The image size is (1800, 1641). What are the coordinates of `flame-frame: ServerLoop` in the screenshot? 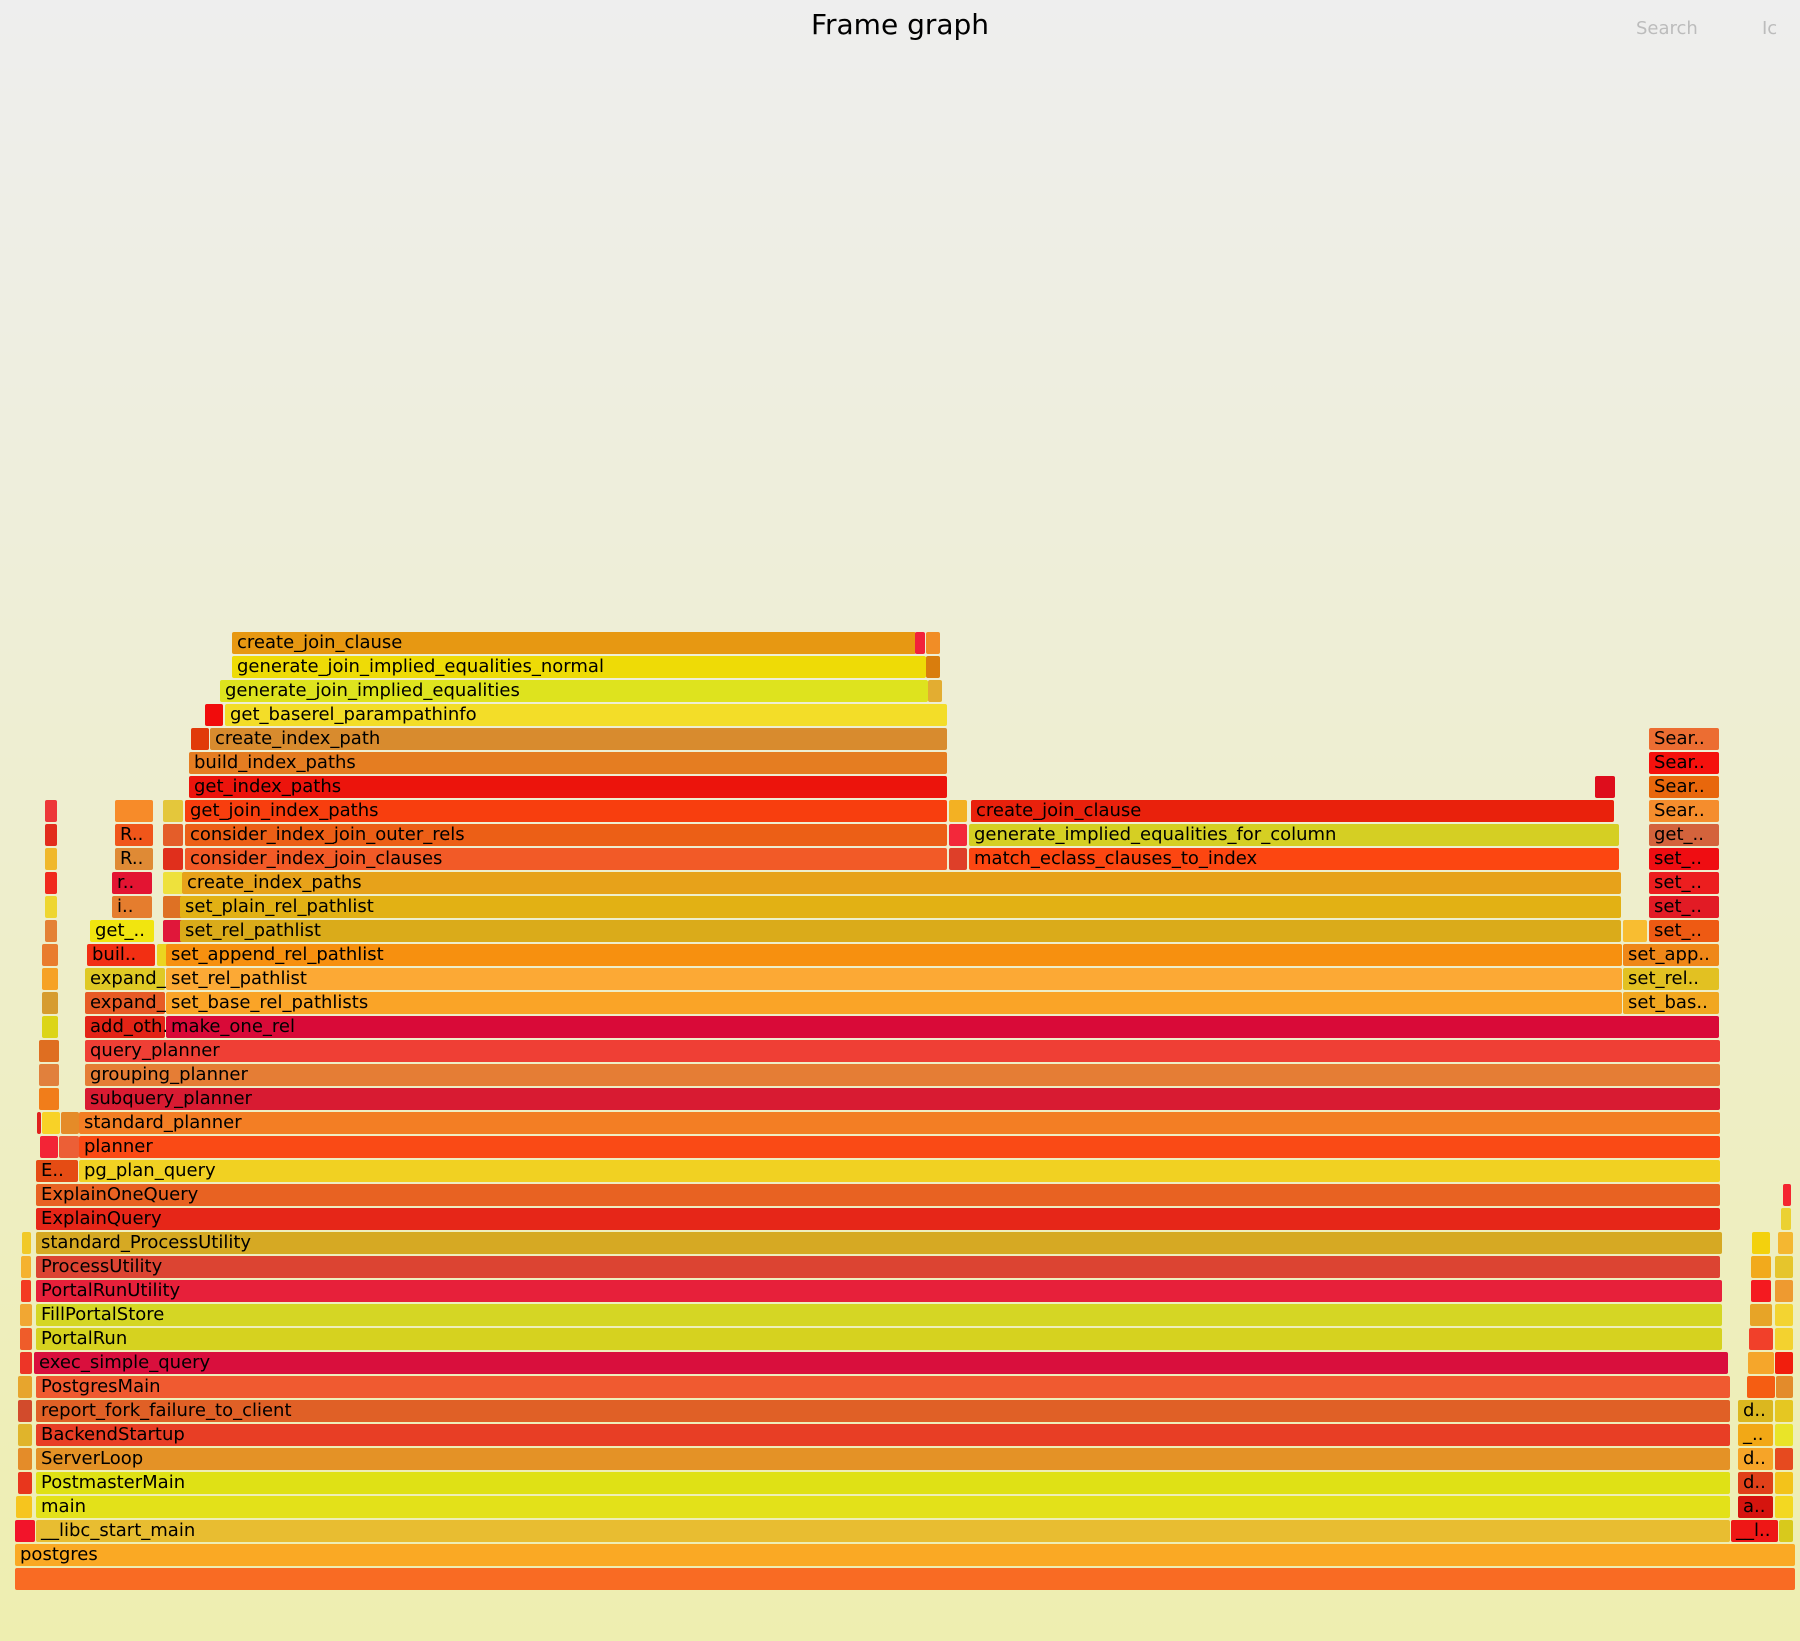 It's located at (883, 1459).